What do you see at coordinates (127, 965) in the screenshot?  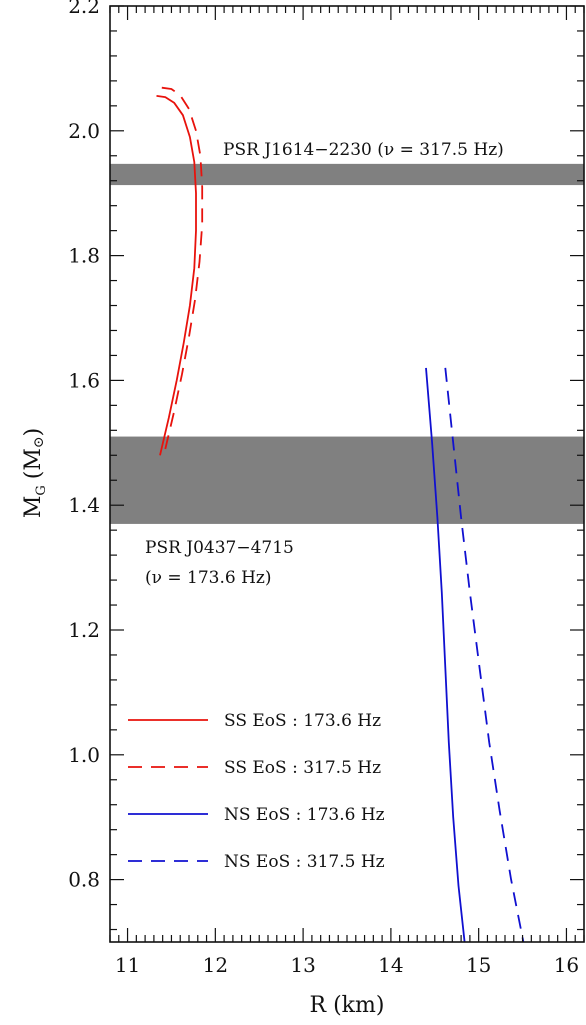 I see `x-tick-label: 11` at bounding box center [127, 965].